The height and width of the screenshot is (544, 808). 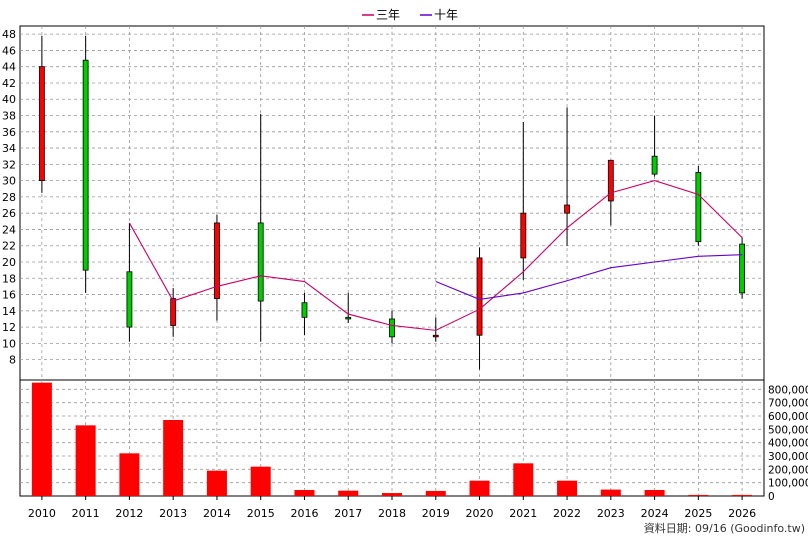 What do you see at coordinates (9, 148) in the screenshot?
I see `price-ytick-label: 34` at bounding box center [9, 148].